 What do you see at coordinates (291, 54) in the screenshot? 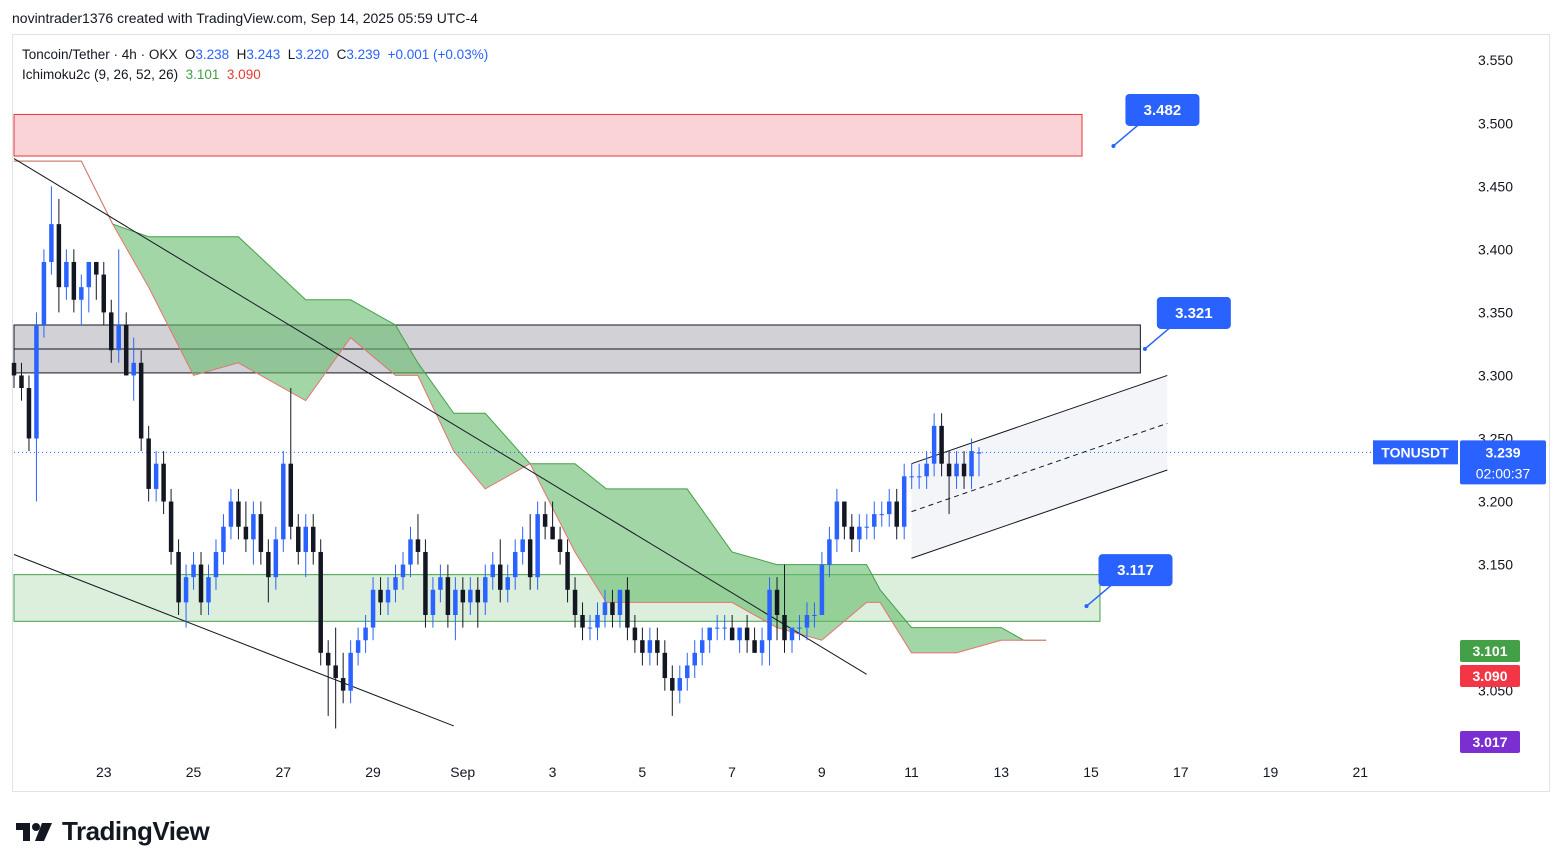
I see `legend-low-label: L` at bounding box center [291, 54].